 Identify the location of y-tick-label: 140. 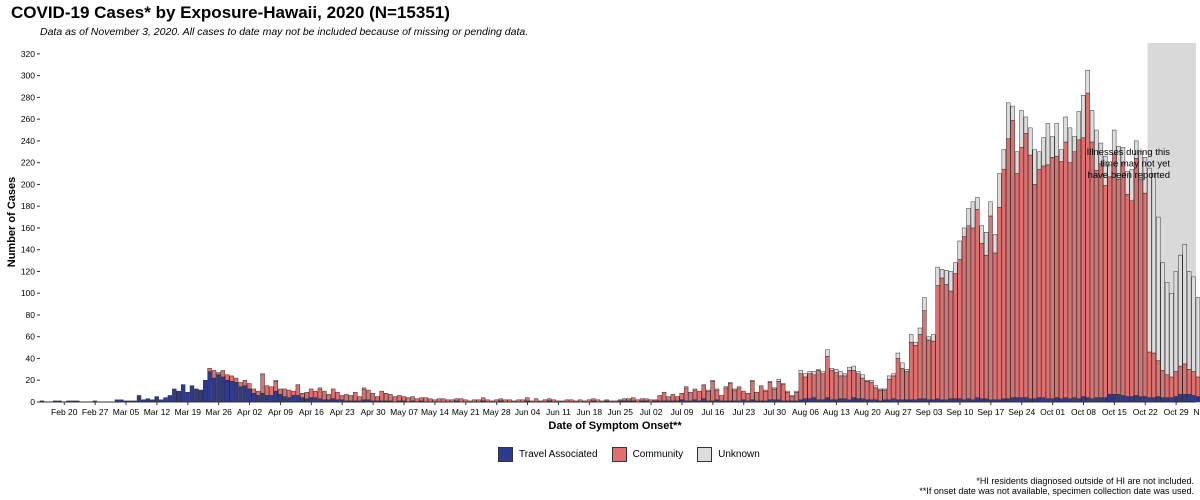
(28, 250).